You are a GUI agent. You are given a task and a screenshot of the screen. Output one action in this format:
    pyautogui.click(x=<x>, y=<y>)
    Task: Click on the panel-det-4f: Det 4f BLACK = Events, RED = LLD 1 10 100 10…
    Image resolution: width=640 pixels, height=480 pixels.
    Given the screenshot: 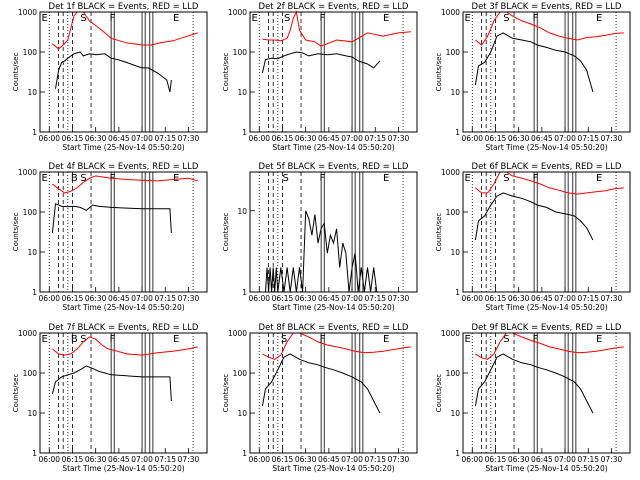 What is the action you would take?
    pyautogui.click(x=110, y=237)
    